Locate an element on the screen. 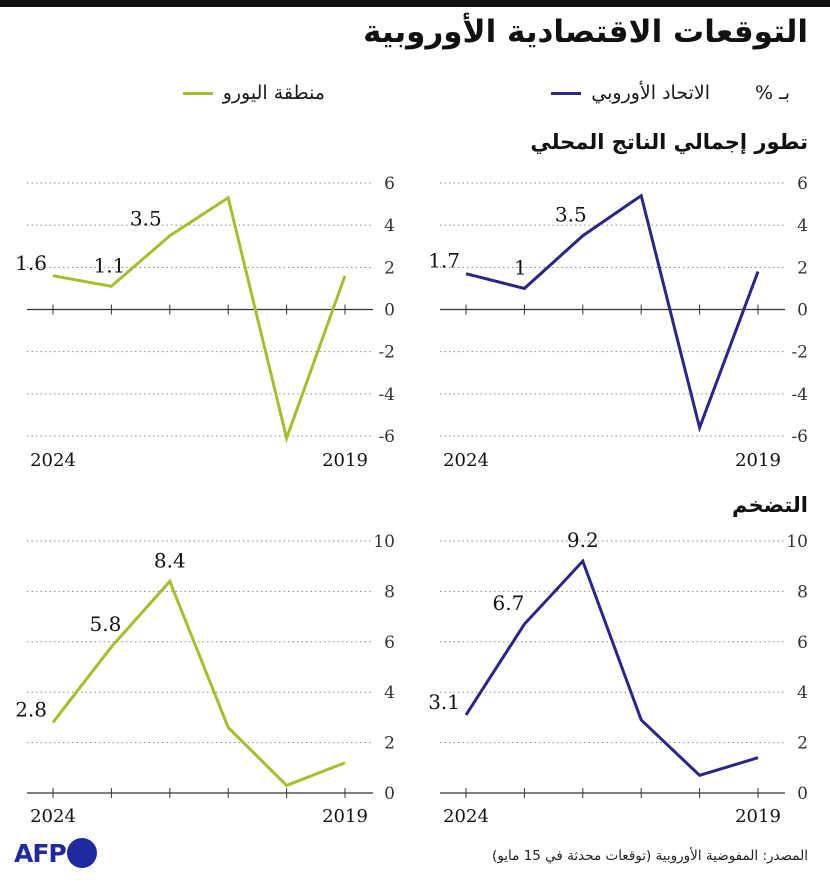 The width and height of the screenshot is (830, 882). gdp-eu-ytick-label: -4 is located at coordinates (799, 395).